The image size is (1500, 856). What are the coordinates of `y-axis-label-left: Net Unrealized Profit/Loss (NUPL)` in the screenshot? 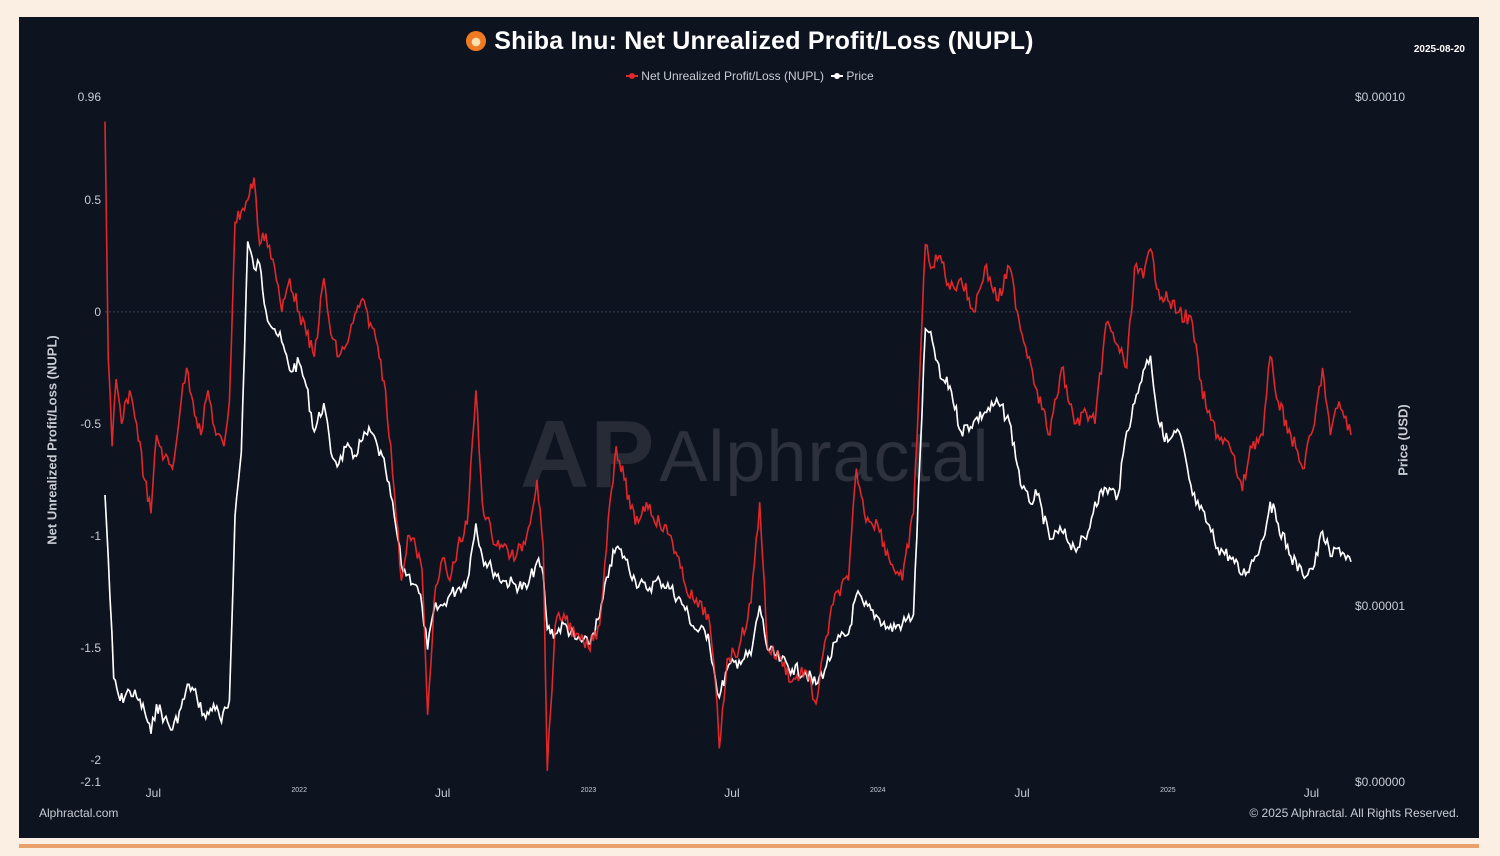 It's located at (52, 440).